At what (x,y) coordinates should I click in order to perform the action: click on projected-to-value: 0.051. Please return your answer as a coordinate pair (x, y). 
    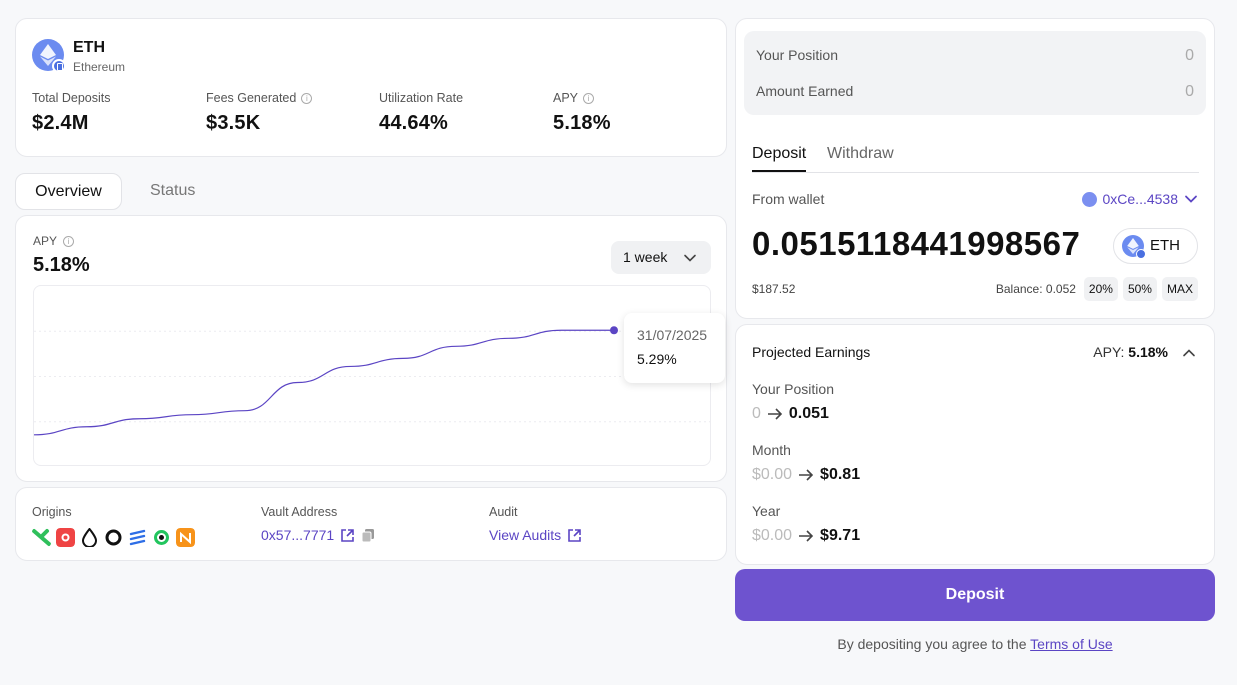
    Looking at the image, I should click on (808, 413).